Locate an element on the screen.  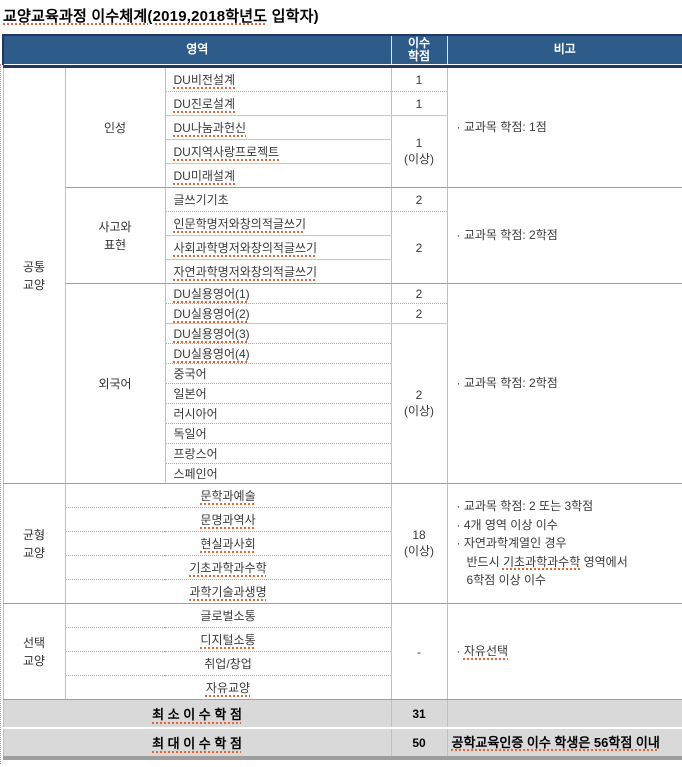
subsection-label-foreign: 외국어 is located at coordinates (115, 383).